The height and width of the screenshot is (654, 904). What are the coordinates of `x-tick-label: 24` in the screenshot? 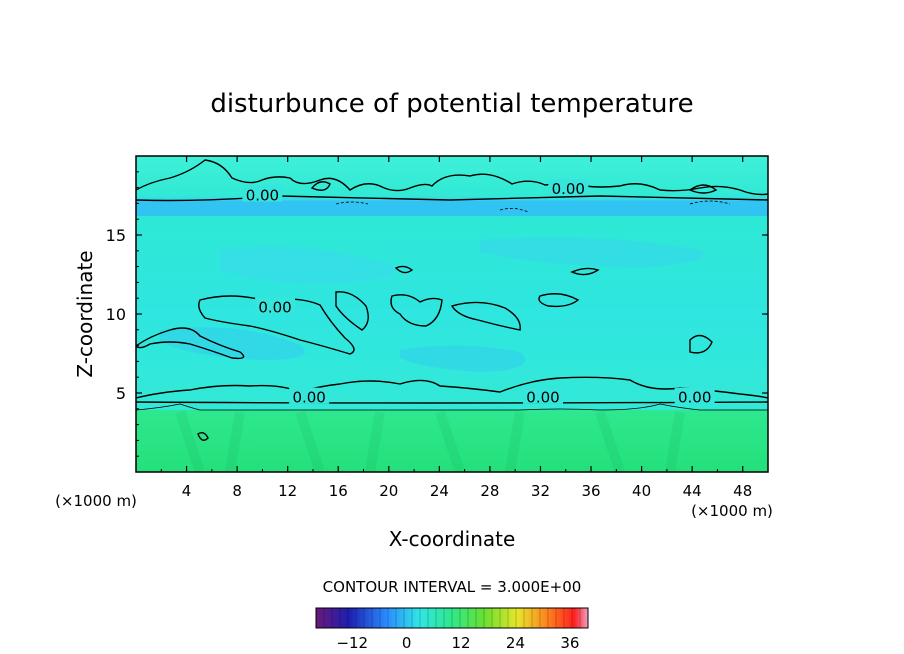 It's located at (439, 491).